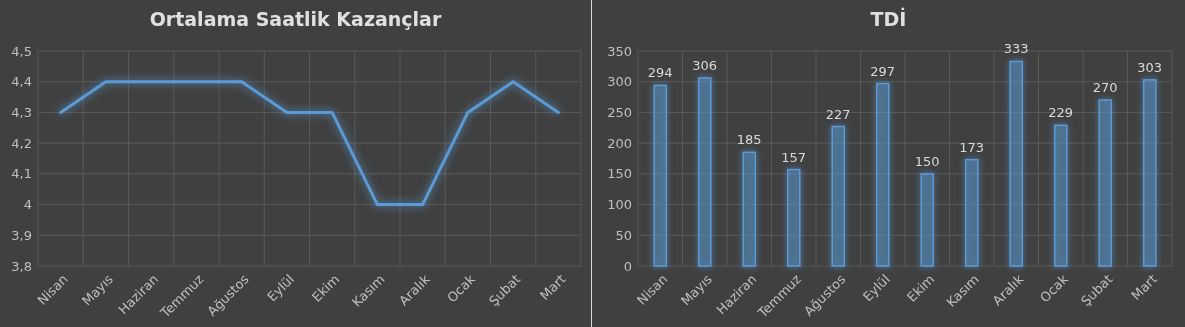 The width and height of the screenshot is (1185, 327). What do you see at coordinates (619, 174) in the screenshot?
I see `y-tick-label: 150` at bounding box center [619, 174].